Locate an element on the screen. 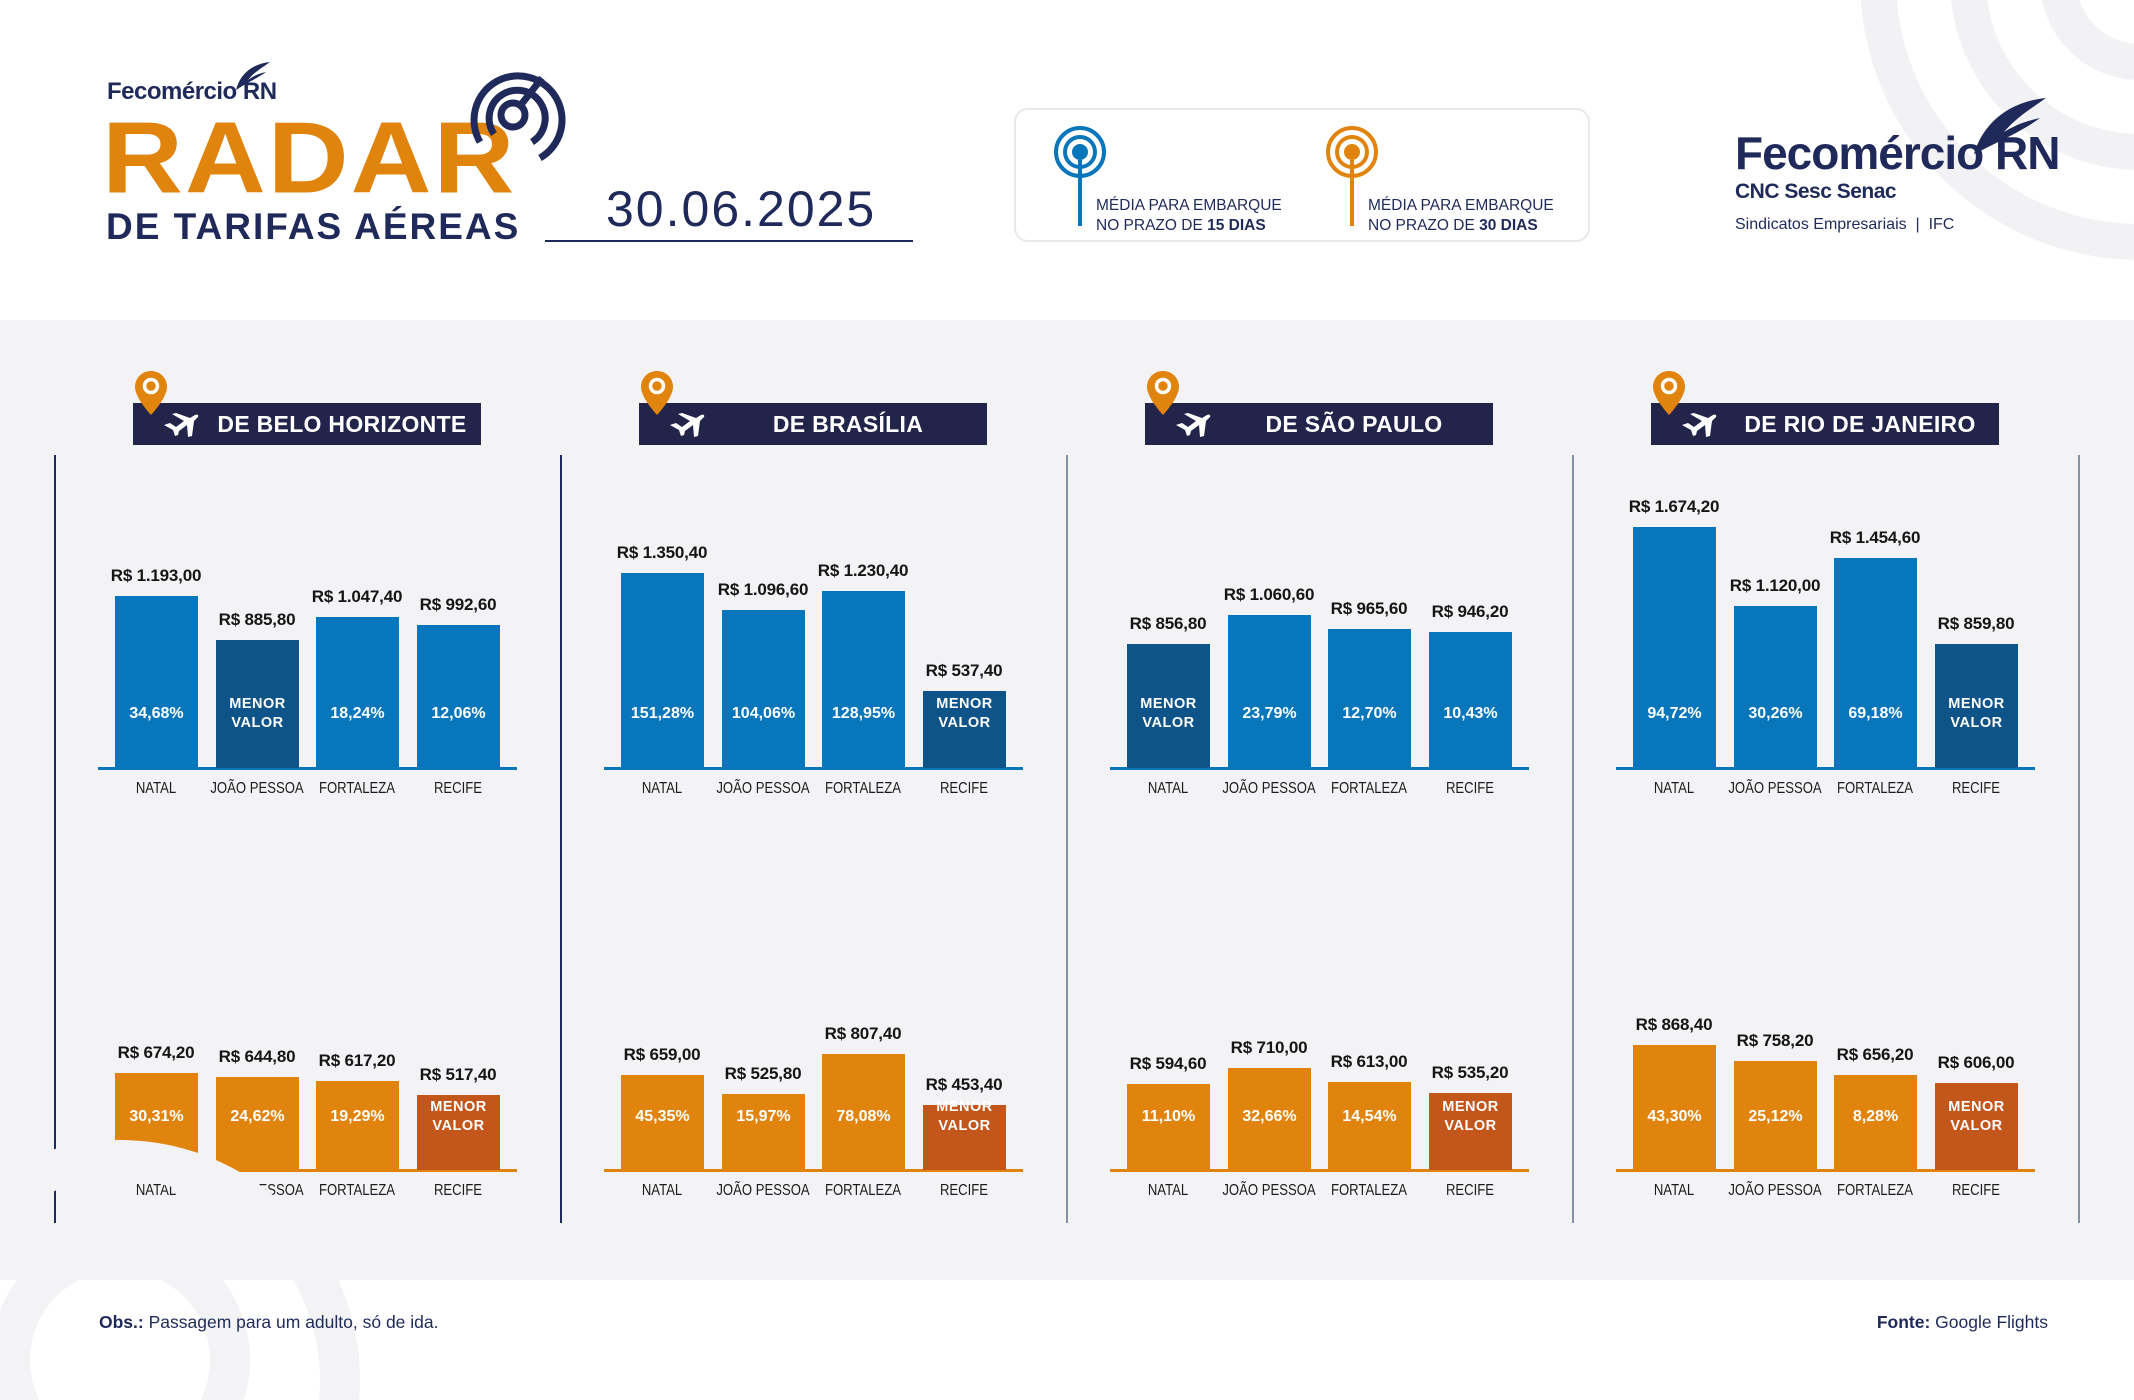 This screenshot has width=2134, height=1400. bar-value-label: R$ 1.096,60 is located at coordinates (763, 589).